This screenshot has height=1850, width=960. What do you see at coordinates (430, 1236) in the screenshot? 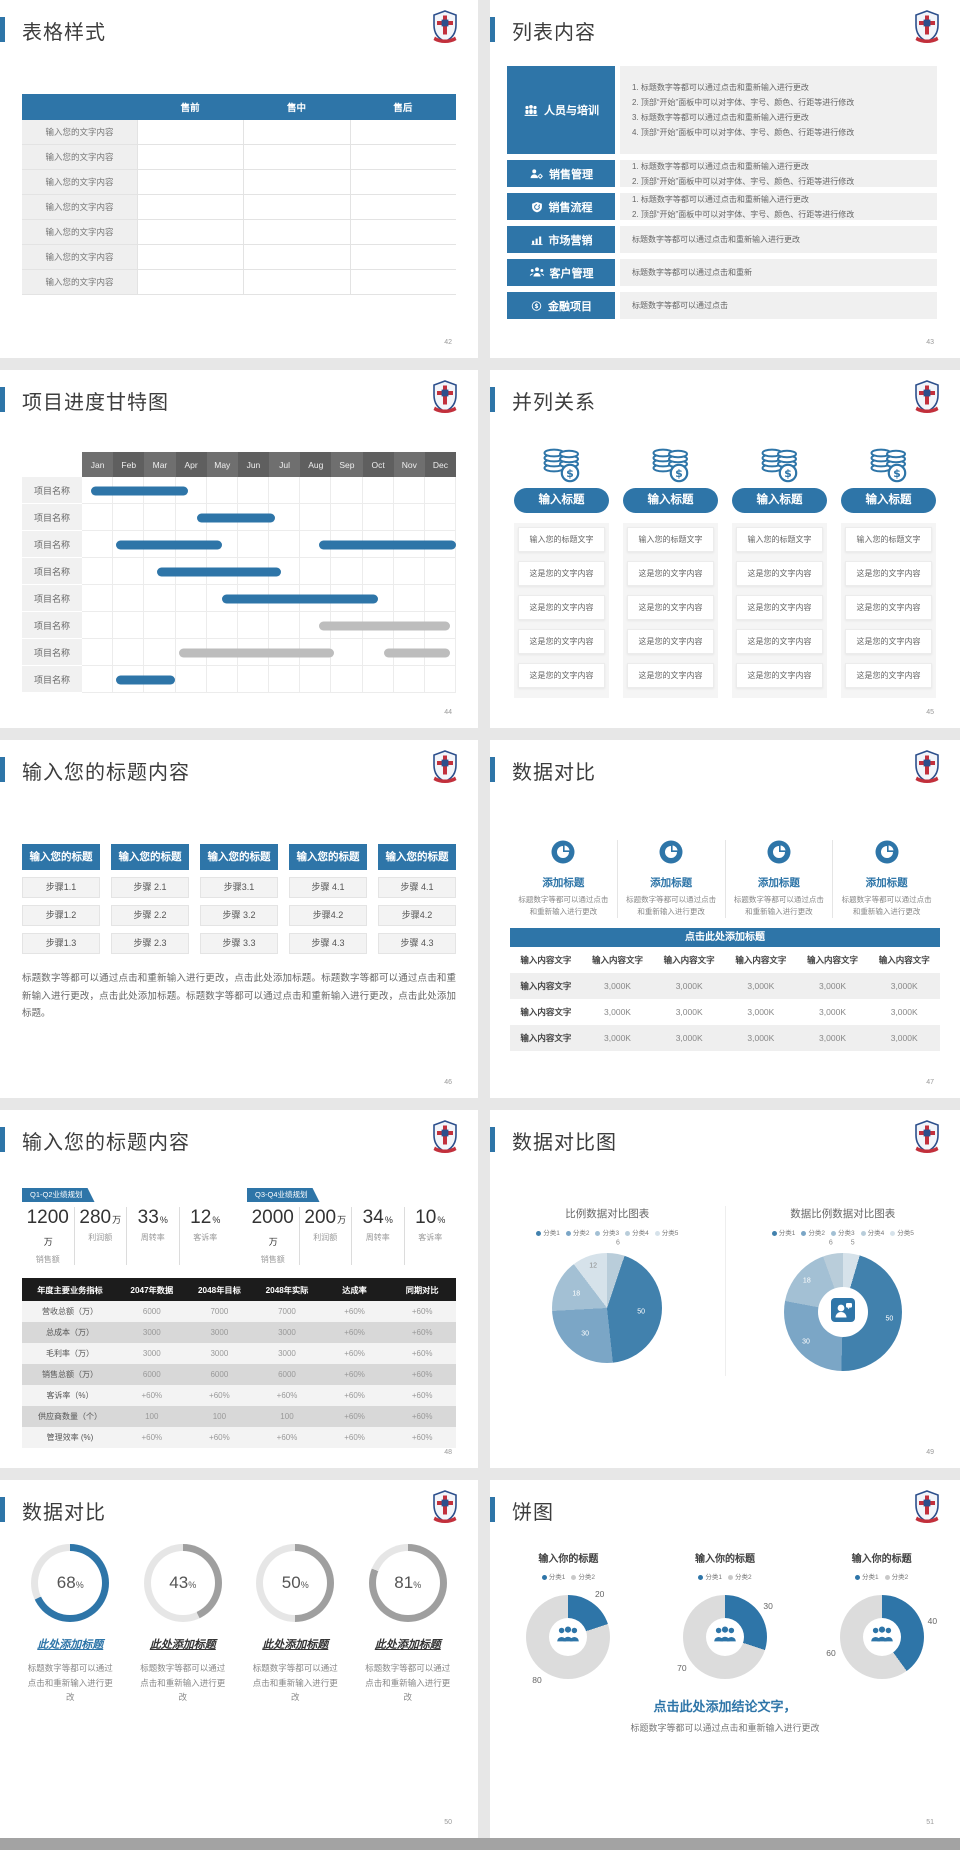
I see `stat: 10% 客诉率` at bounding box center [430, 1236].